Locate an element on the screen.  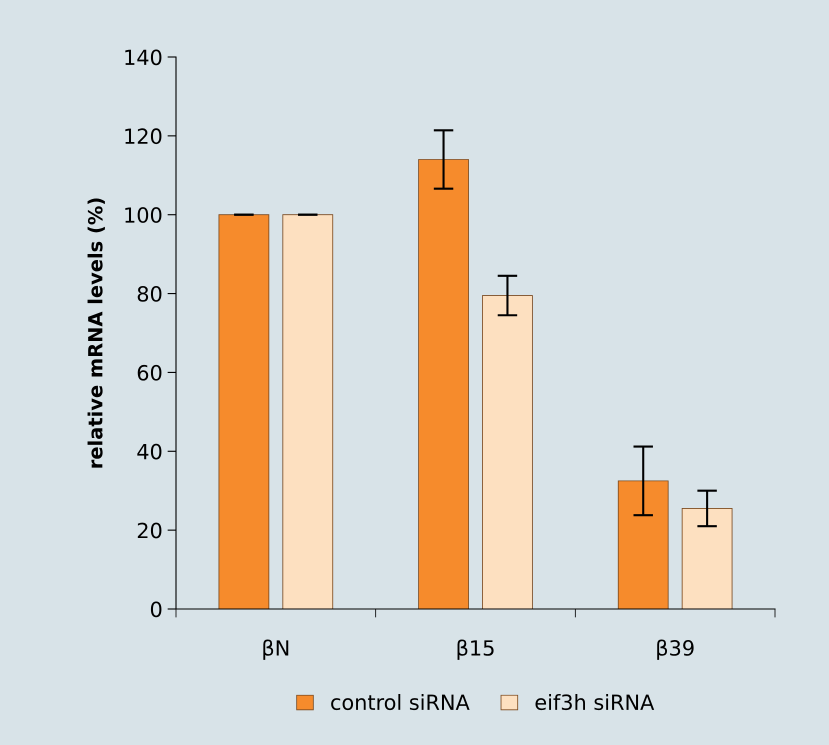
y-tick-label: 60 is located at coordinates (150, 372).